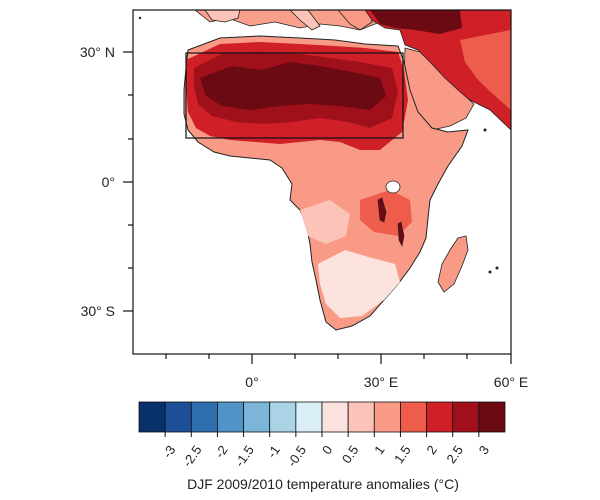  What do you see at coordinates (431, 450) in the screenshot?
I see `colorbar-tick-label: 2` at bounding box center [431, 450].